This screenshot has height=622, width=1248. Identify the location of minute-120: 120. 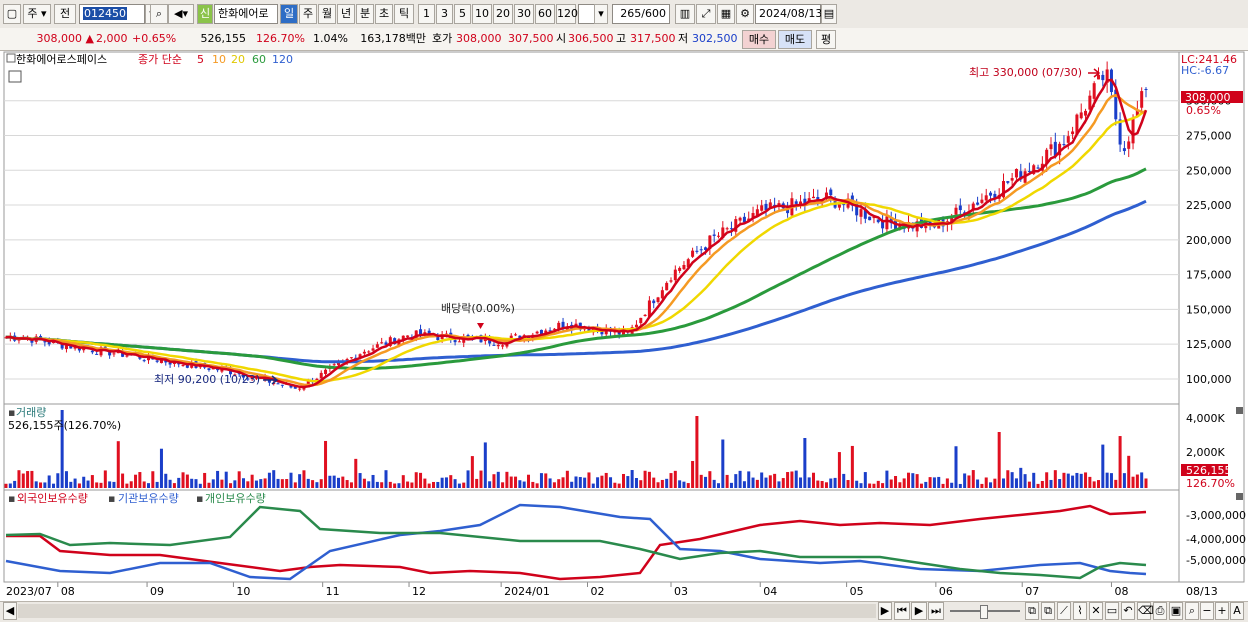
(567, 14).